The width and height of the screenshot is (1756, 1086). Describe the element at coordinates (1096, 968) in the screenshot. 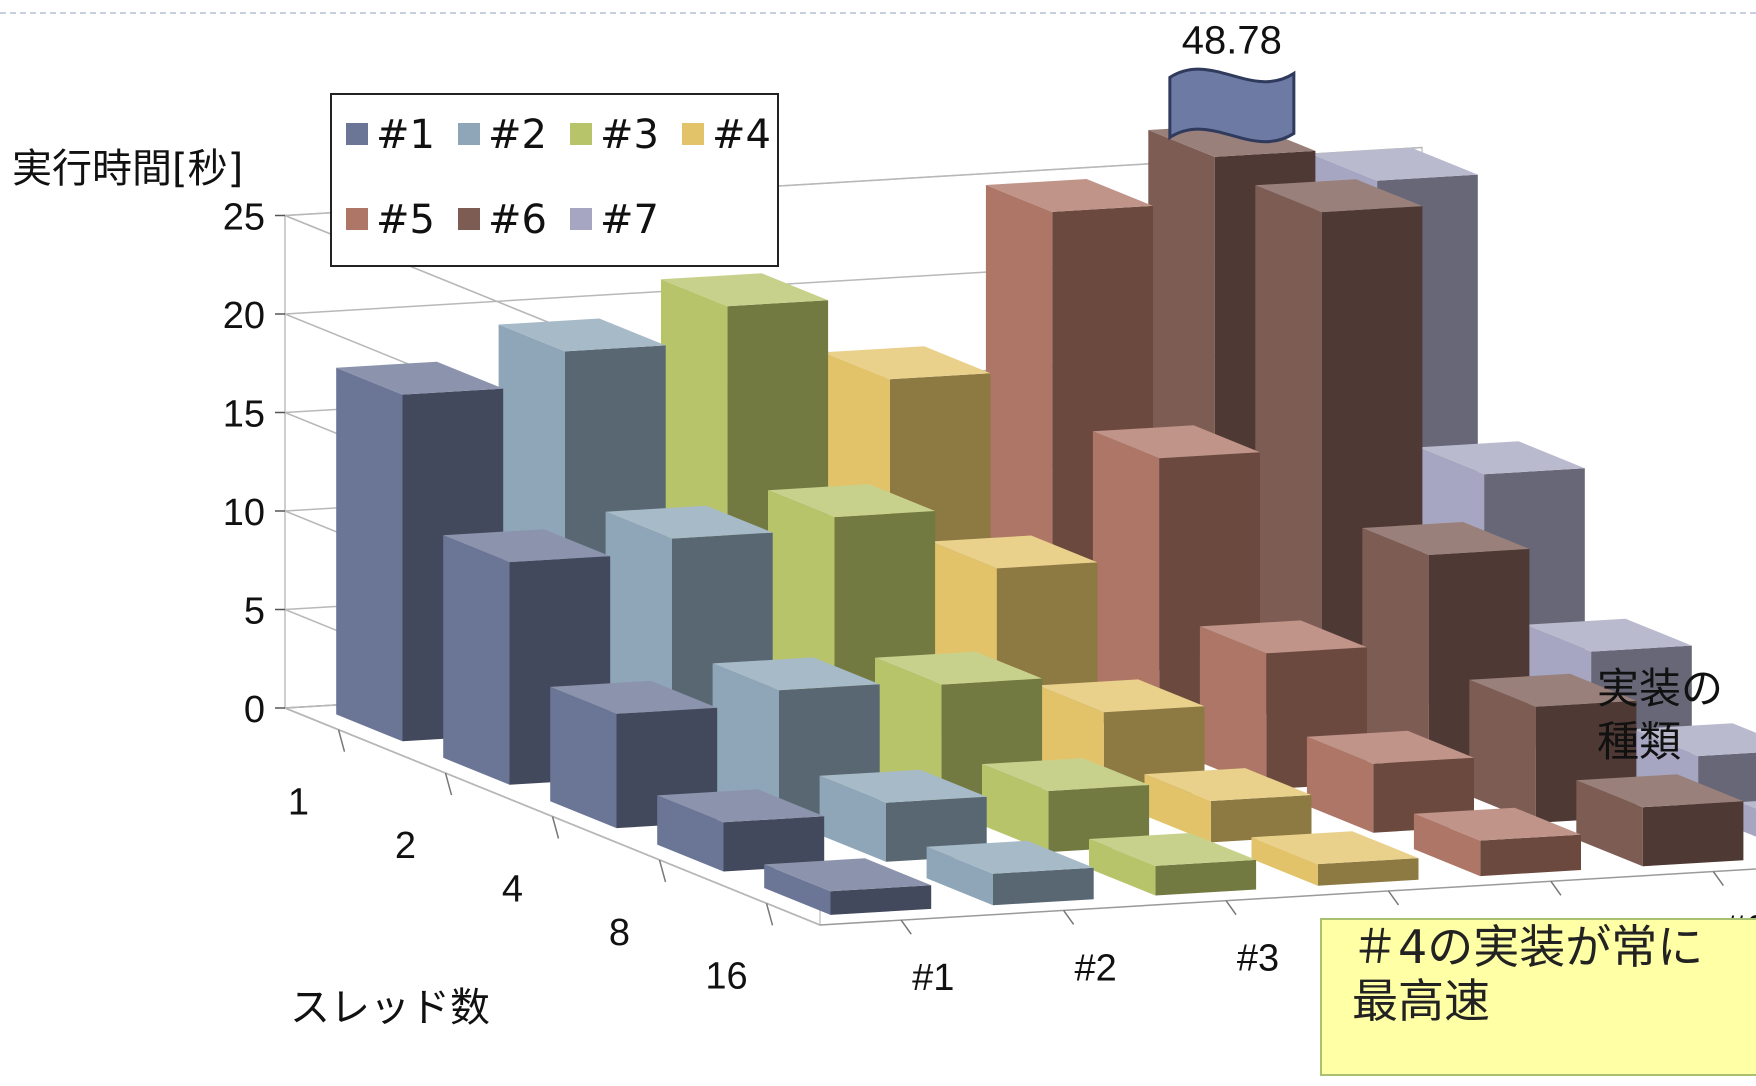

I see `z-tick-label: #2` at that location.